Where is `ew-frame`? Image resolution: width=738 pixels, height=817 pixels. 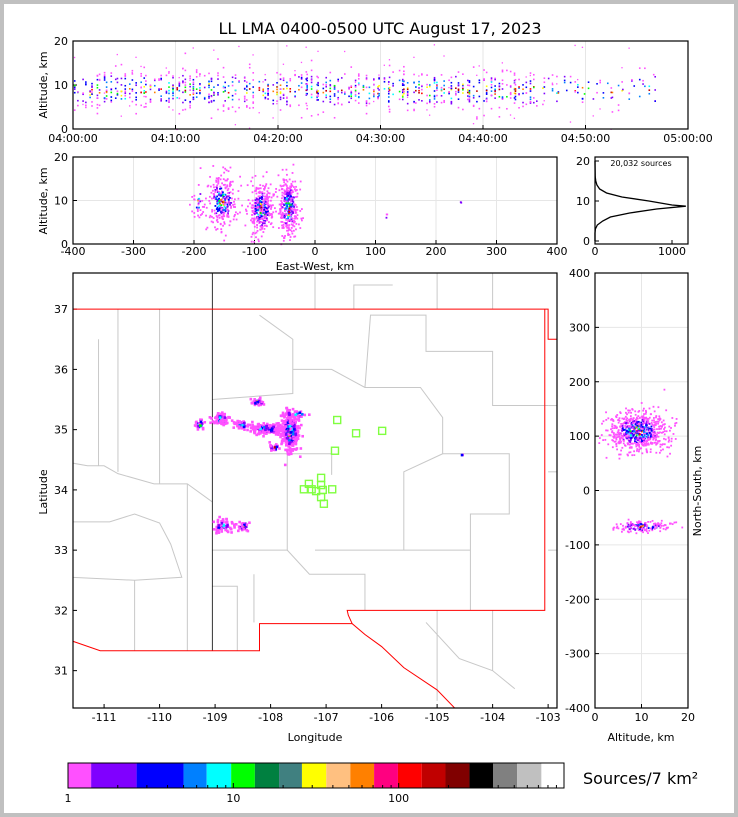
ew-frame is located at coordinates (315, 200).